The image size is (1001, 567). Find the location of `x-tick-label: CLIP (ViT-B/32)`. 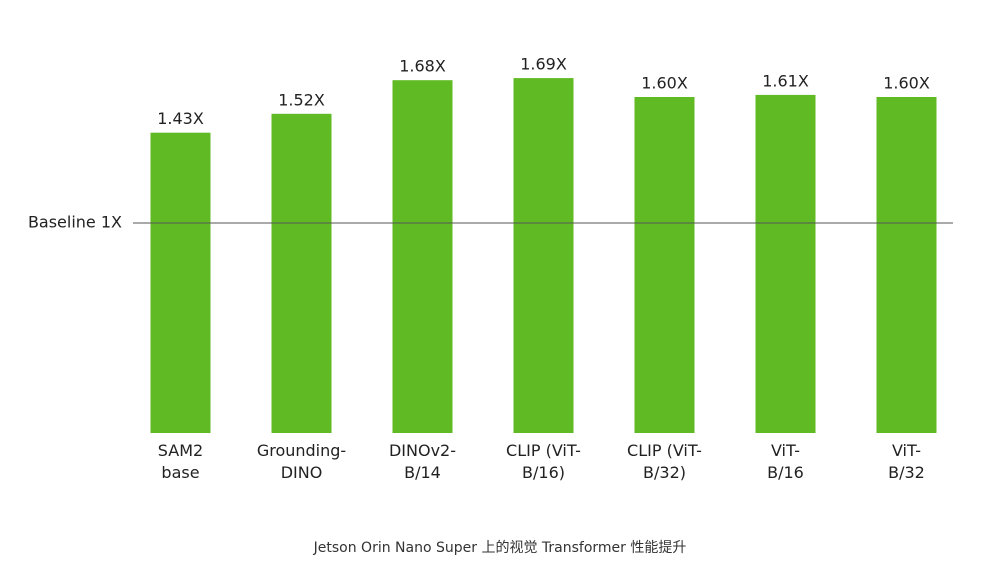

x-tick-label: CLIP (ViT-B/32) is located at coordinates (664, 461).